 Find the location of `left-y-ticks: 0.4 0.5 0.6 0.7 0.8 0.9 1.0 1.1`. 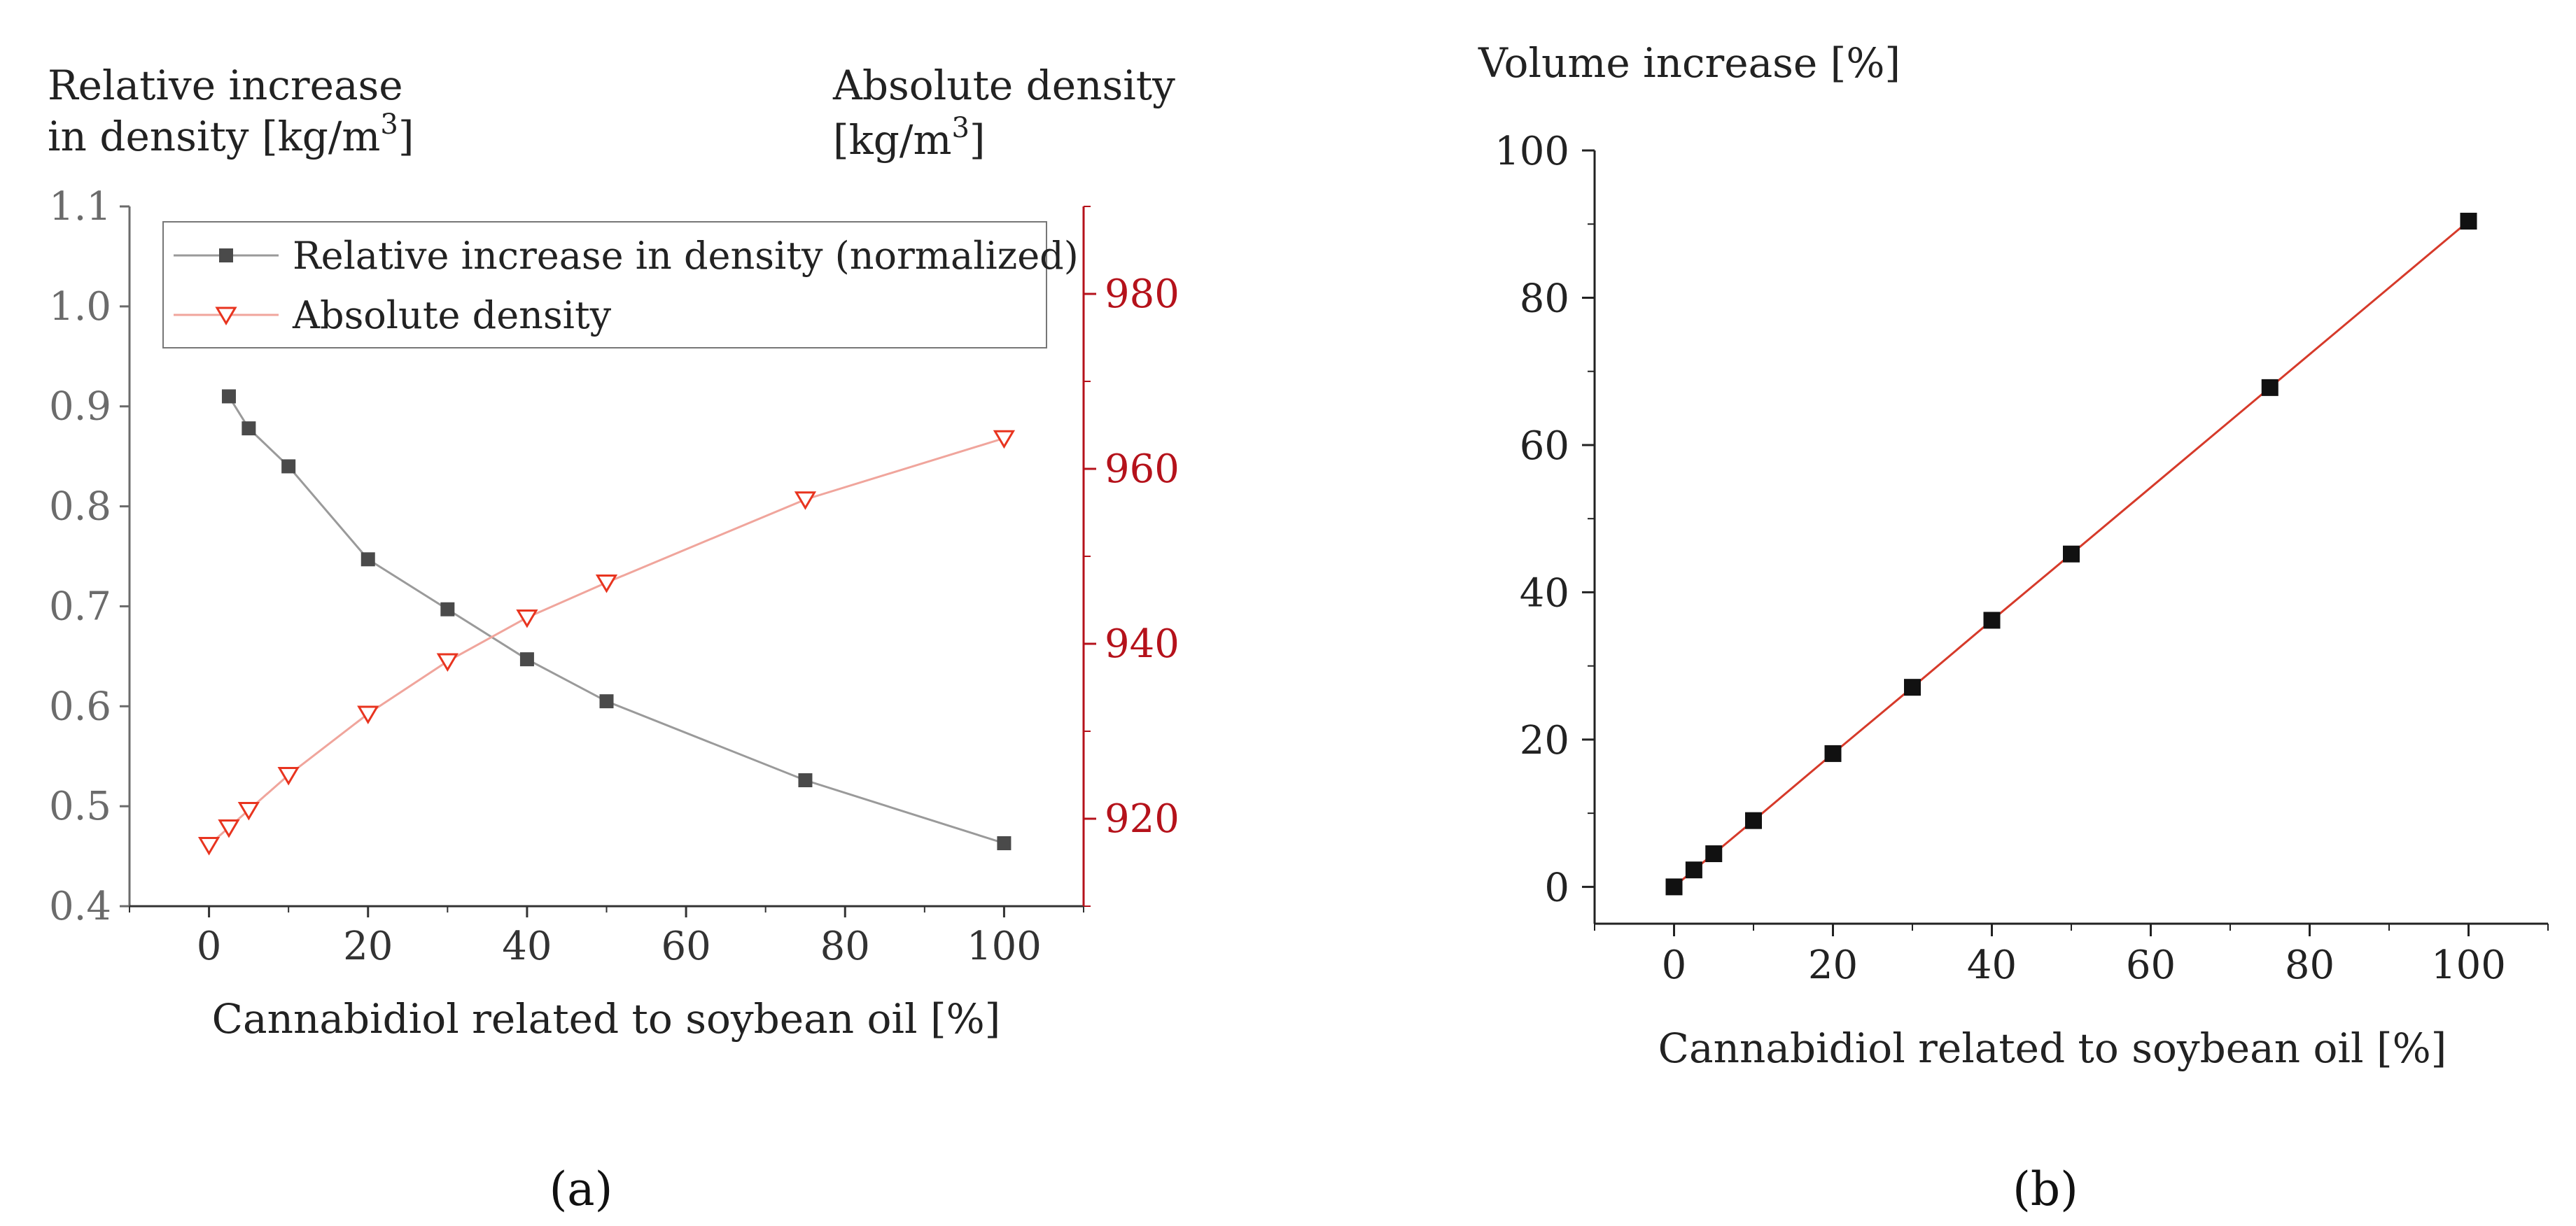

left-y-ticks: 0.4 0.5 0.6 0.7 0.8 0.9 1.0 1.1 is located at coordinates (89, 556).